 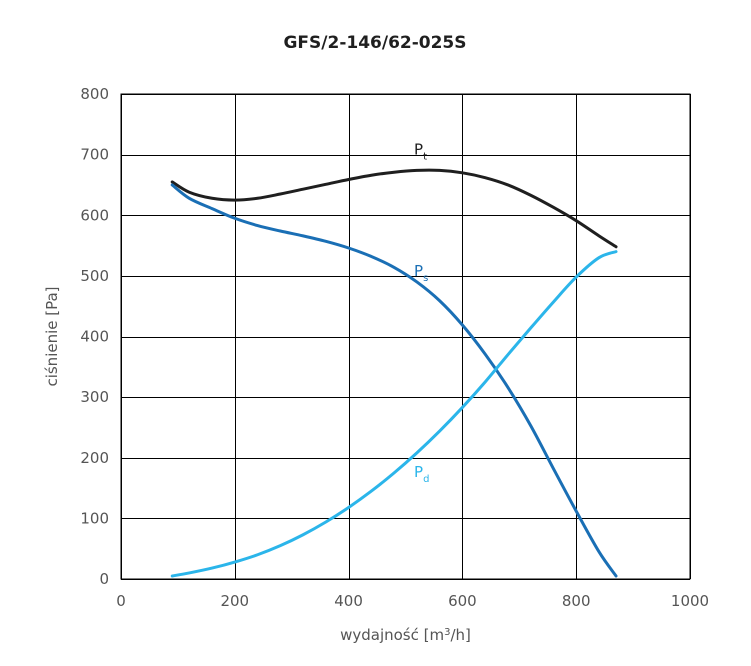 What do you see at coordinates (374, 43) in the screenshot?
I see `chart-title: GFS/2-146/62-025S` at bounding box center [374, 43].